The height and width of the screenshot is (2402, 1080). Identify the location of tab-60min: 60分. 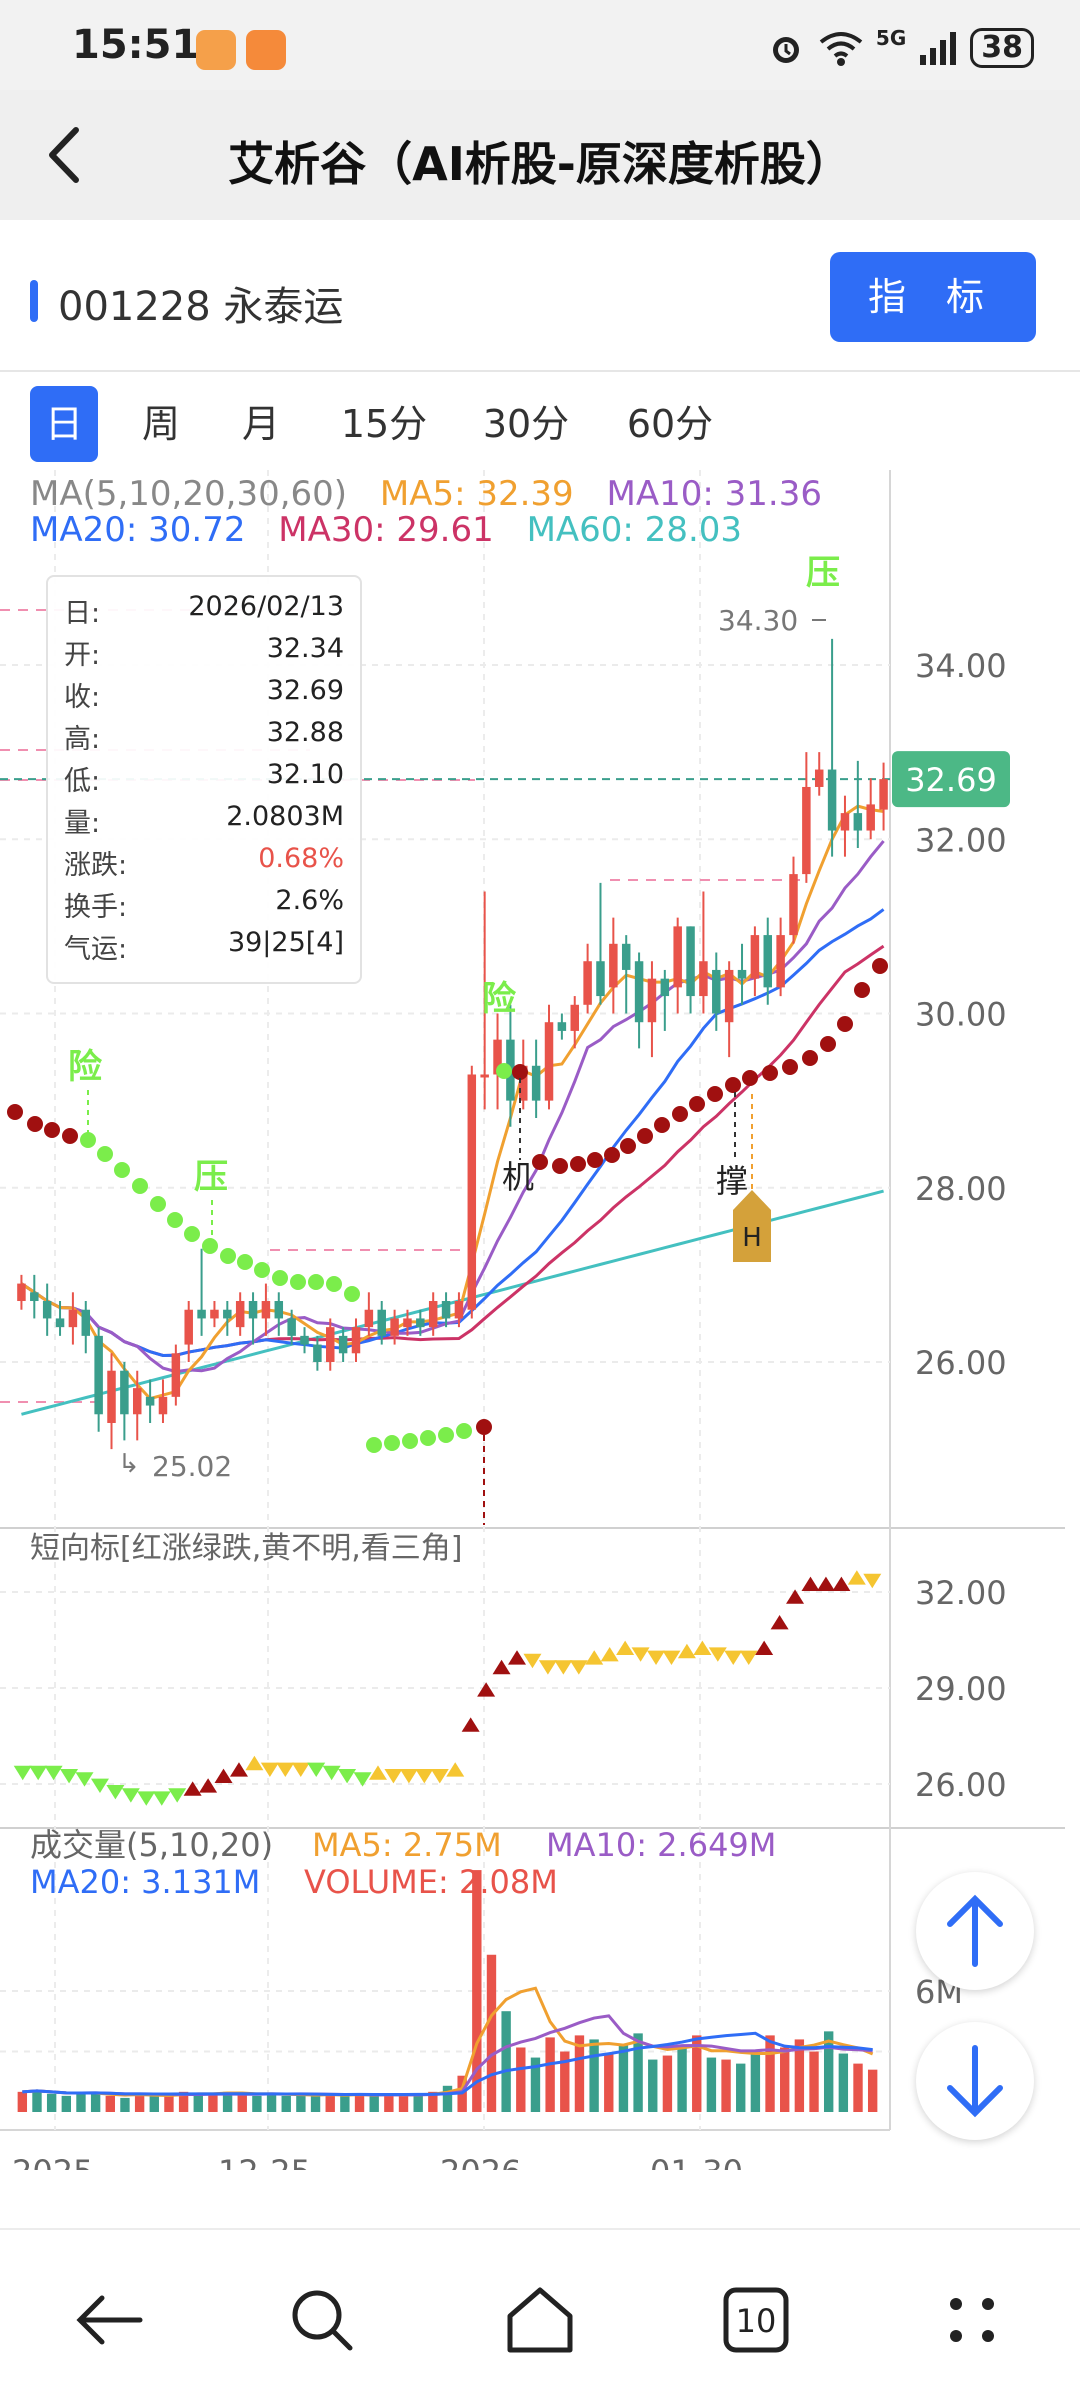
(670, 424).